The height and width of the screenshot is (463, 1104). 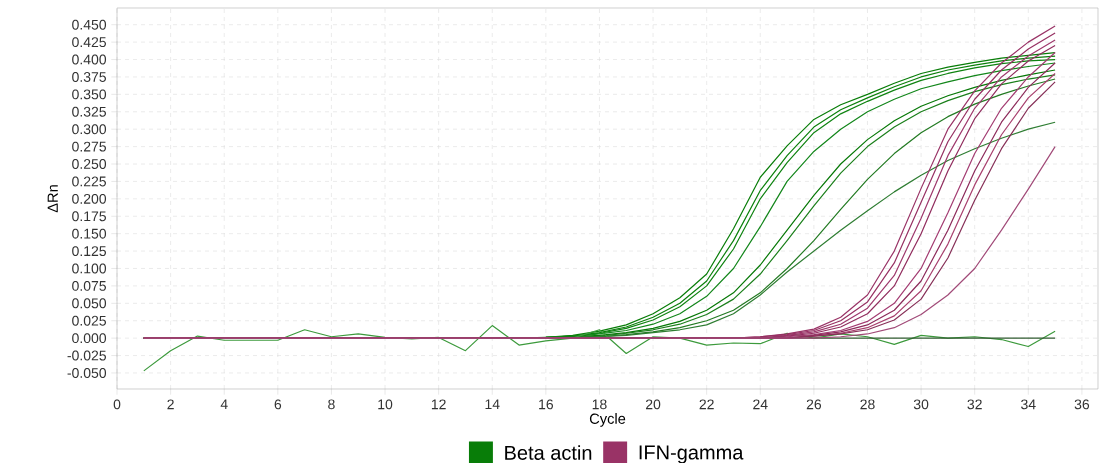 What do you see at coordinates (89, 268) in the screenshot?
I see `y-tick-label: 0.100` at bounding box center [89, 268].